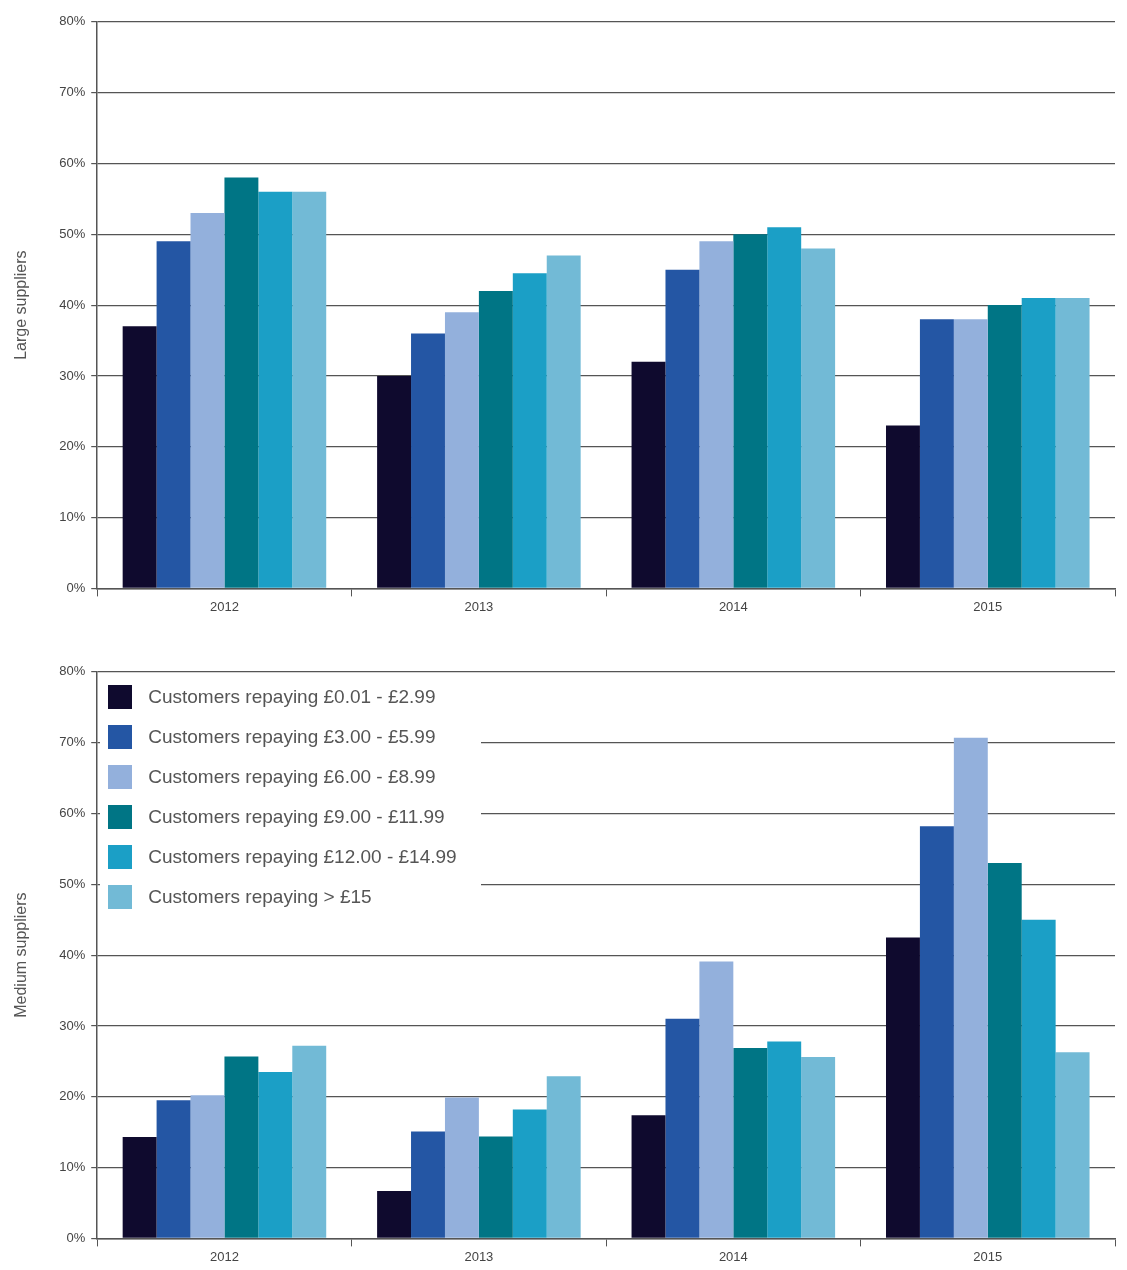 This screenshot has height=1270, width=1127. Describe the element at coordinates (292, 736) in the screenshot. I see `legend-label: Customers repaying £3.00 - £5.99` at that location.